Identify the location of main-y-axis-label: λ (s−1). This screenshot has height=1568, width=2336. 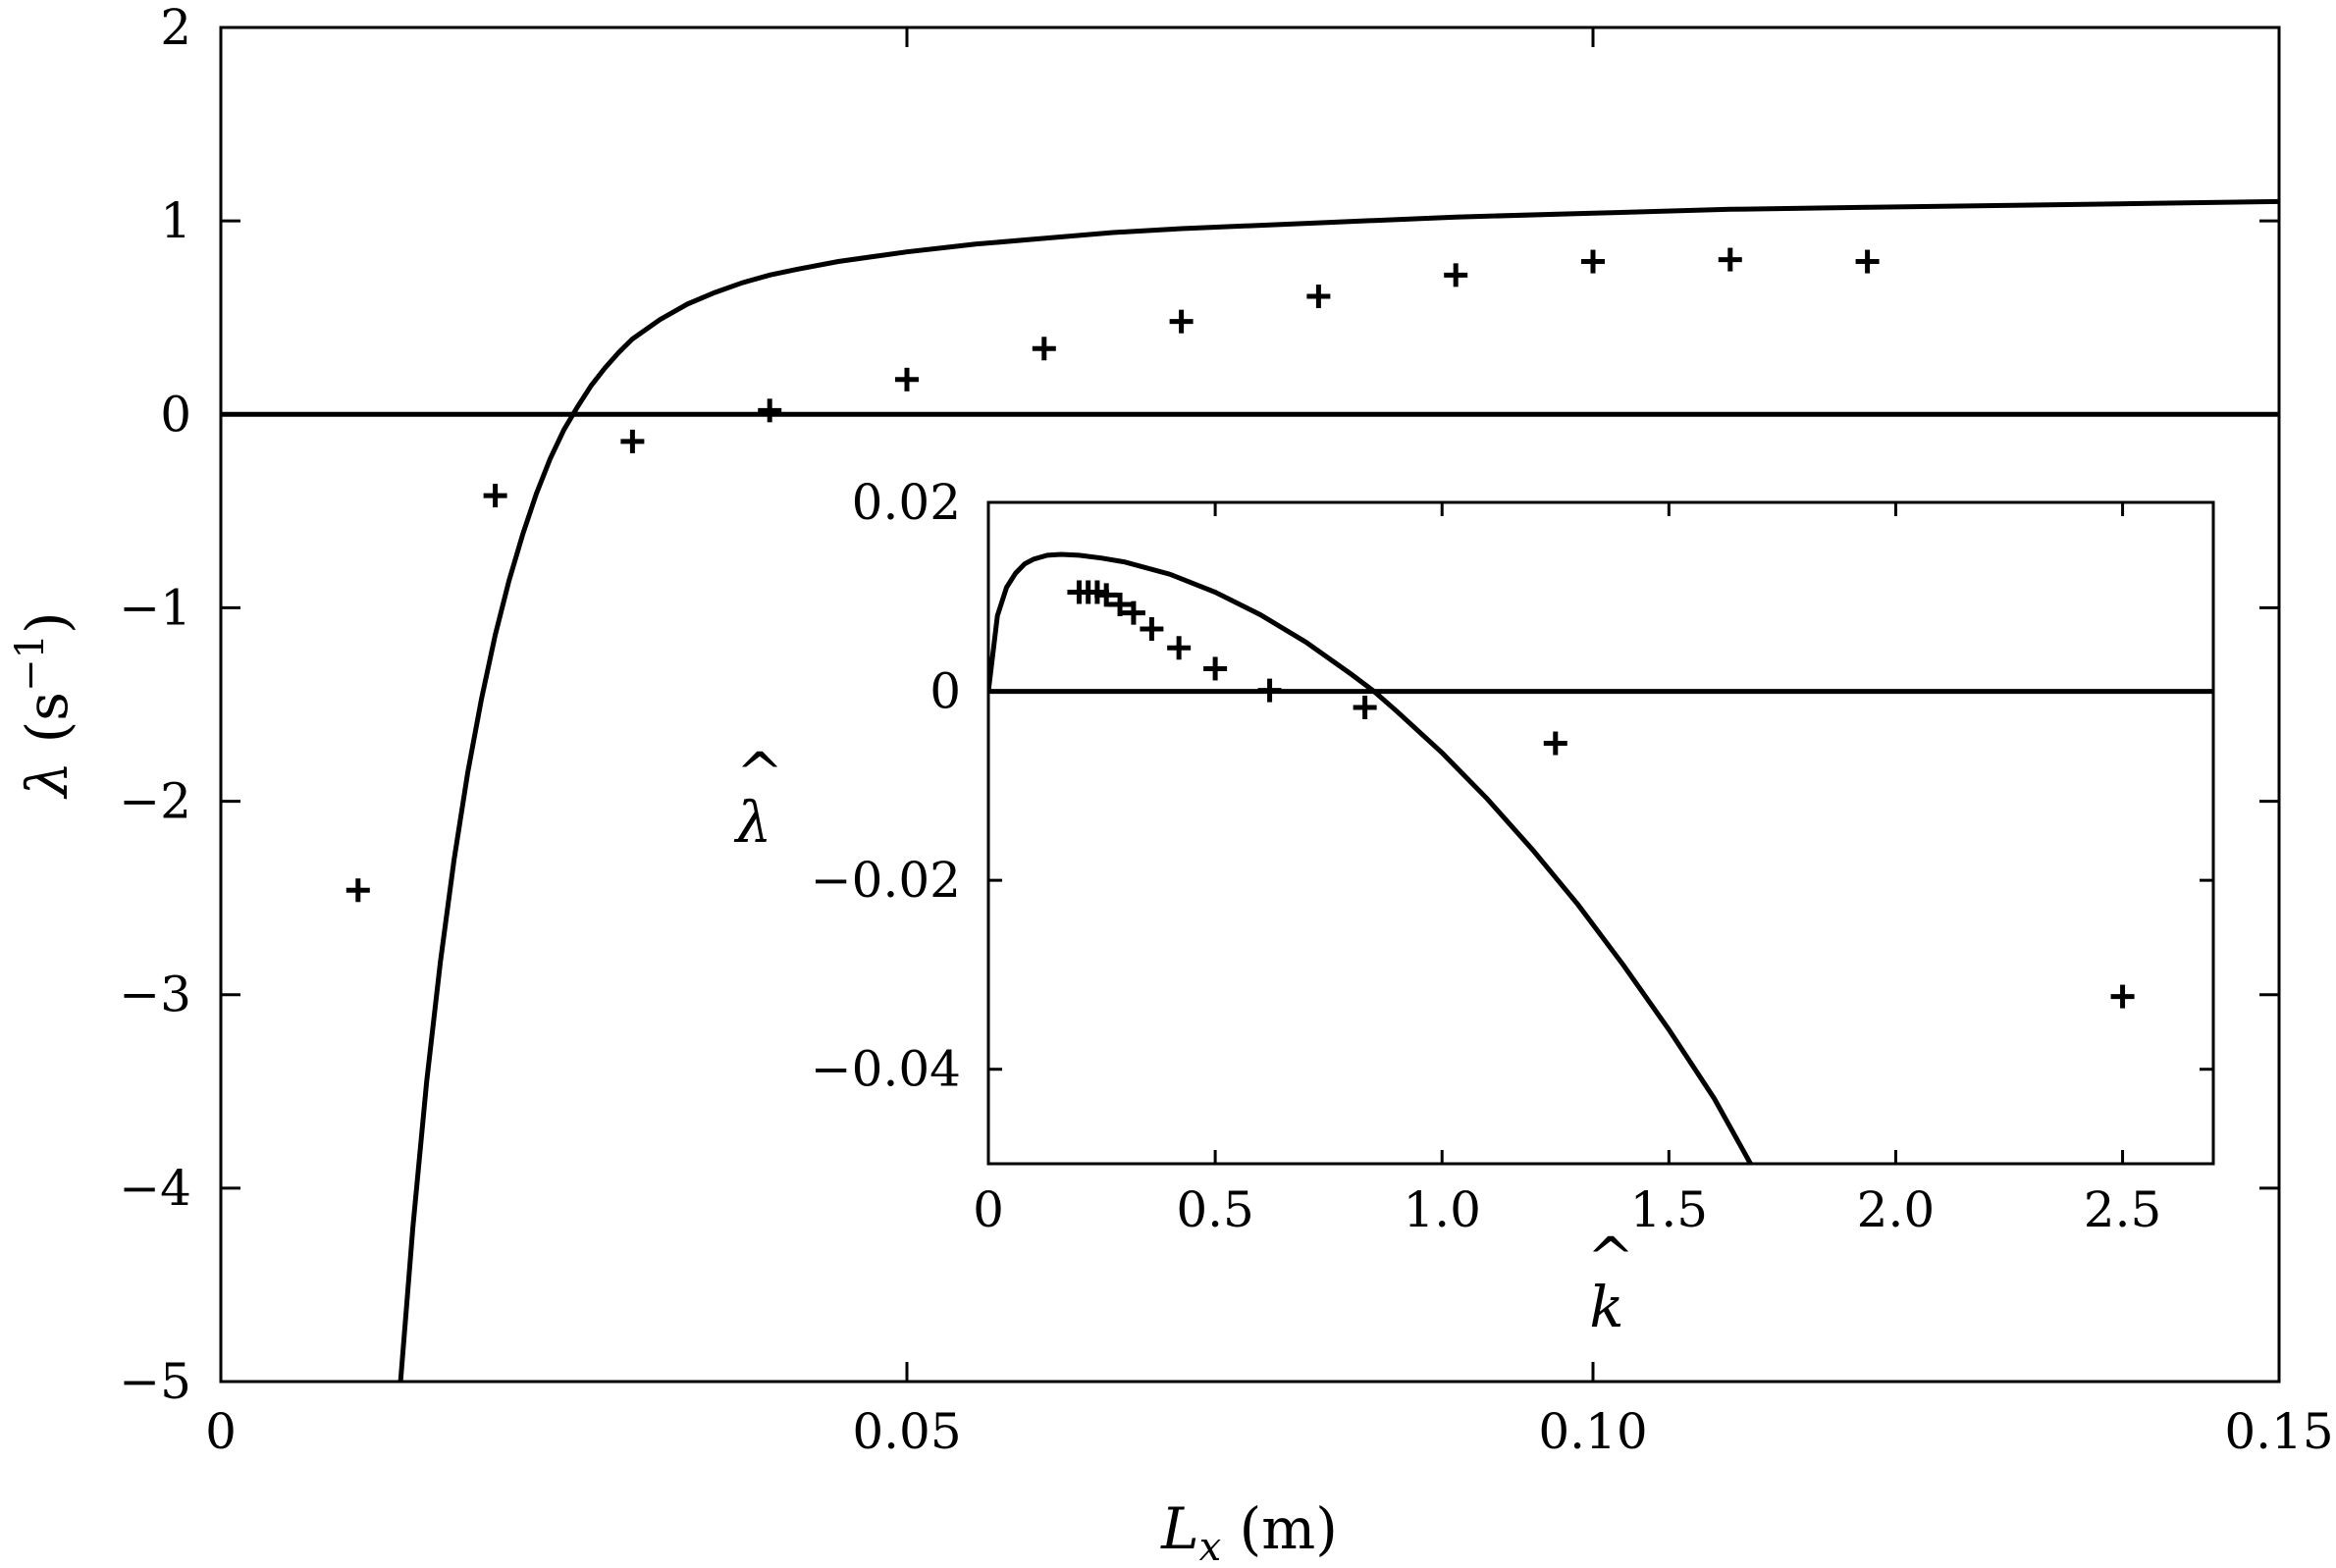
(44, 705).